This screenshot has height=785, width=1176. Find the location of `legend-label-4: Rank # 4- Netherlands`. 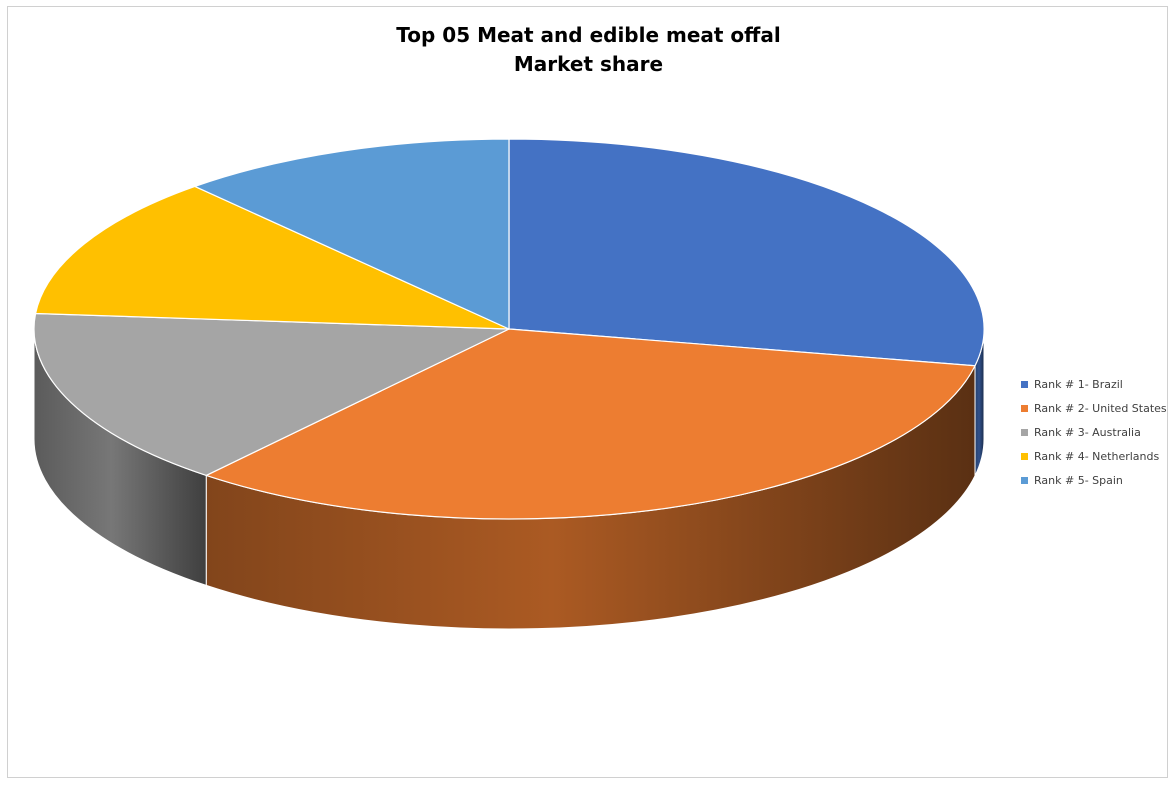

legend-label-4: Rank # 4- Netherlands is located at coordinates (1097, 456).